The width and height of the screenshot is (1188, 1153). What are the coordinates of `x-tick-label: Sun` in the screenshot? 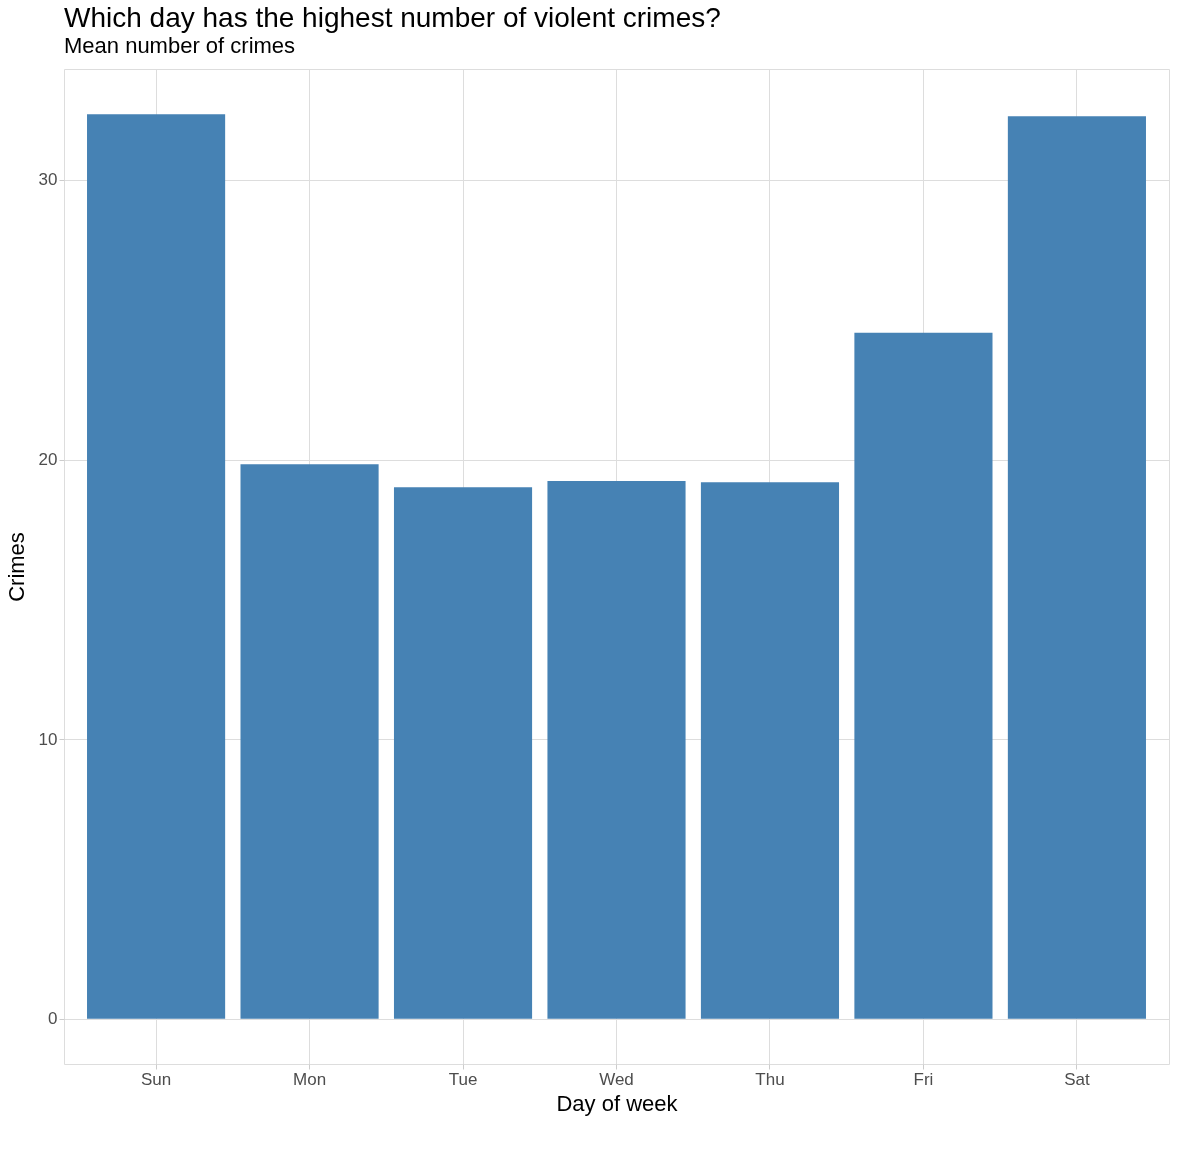 It's located at (156, 1079).